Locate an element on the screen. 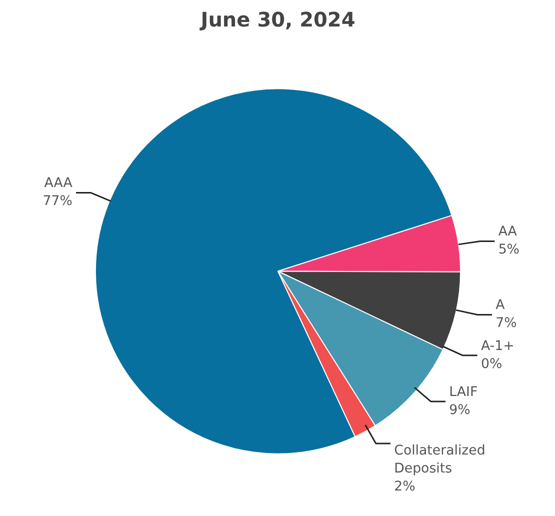 This screenshot has width=555, height=516. slice-label: A is located at coordinates (500, 306).